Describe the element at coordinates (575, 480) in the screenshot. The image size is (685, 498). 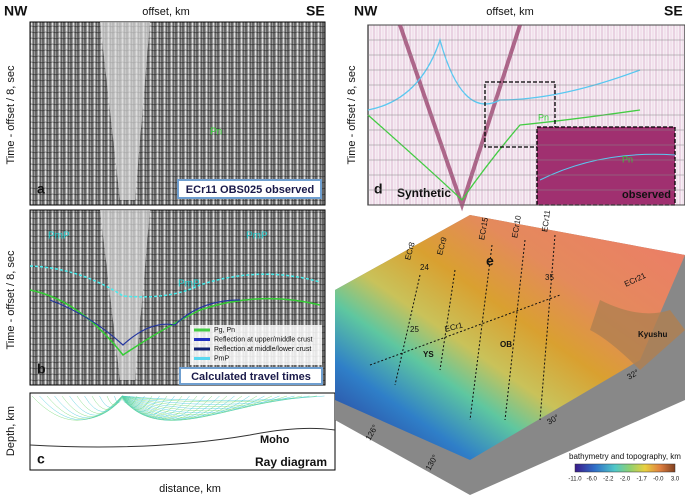
I see `colorbar-tick: -11.0` at that location.